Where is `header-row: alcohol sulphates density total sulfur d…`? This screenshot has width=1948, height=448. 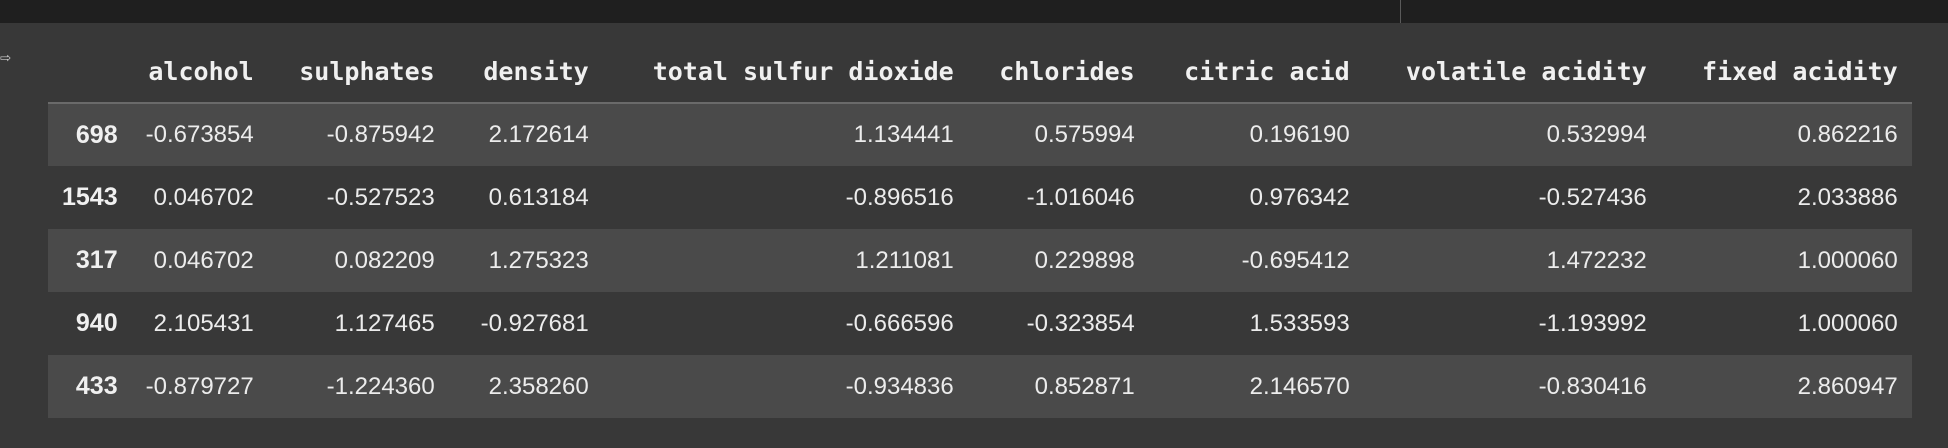
header-row: alcohol sulphates density total sulfur d… is located at coordinates (980, 72).